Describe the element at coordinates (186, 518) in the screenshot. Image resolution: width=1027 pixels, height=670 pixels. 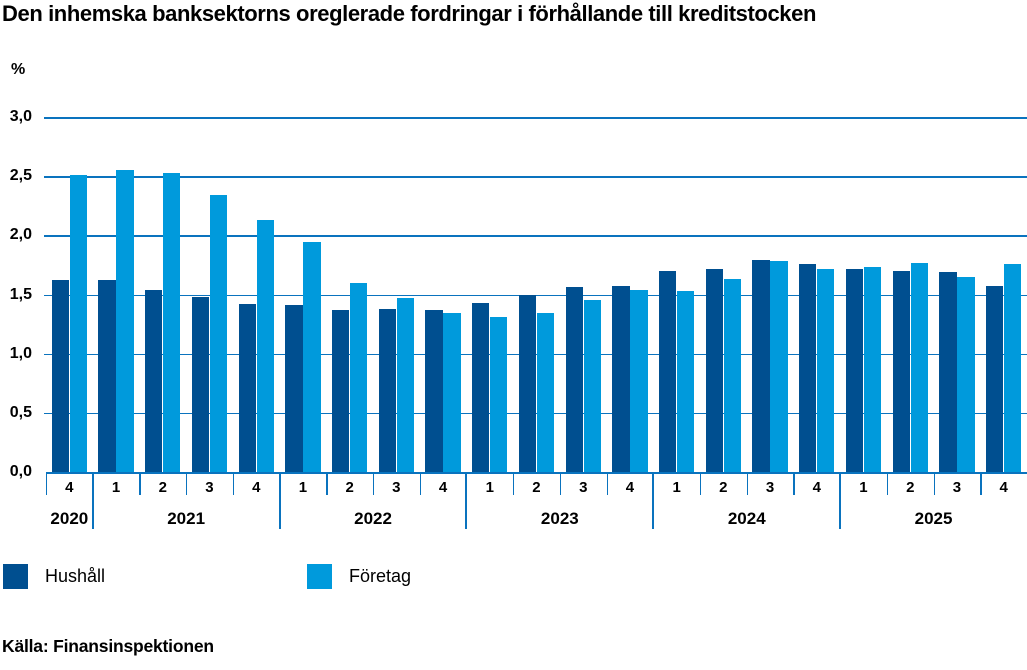
I see `year-label: 2021` at that location.